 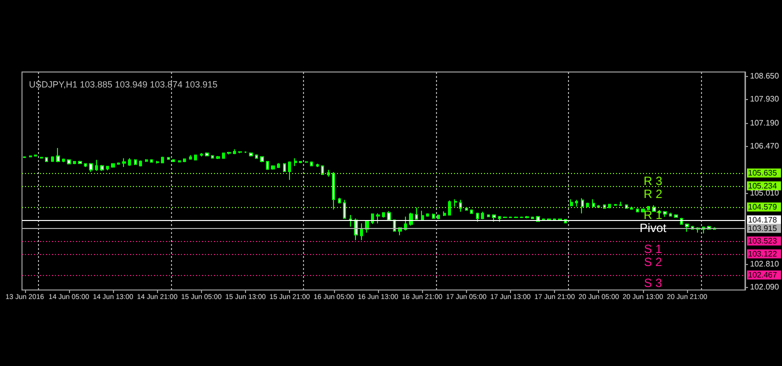 What do you see at coordinates (653, 215) in the screenshot?
I see `ref-line-label: R 1` at bounding box center [653, 215].